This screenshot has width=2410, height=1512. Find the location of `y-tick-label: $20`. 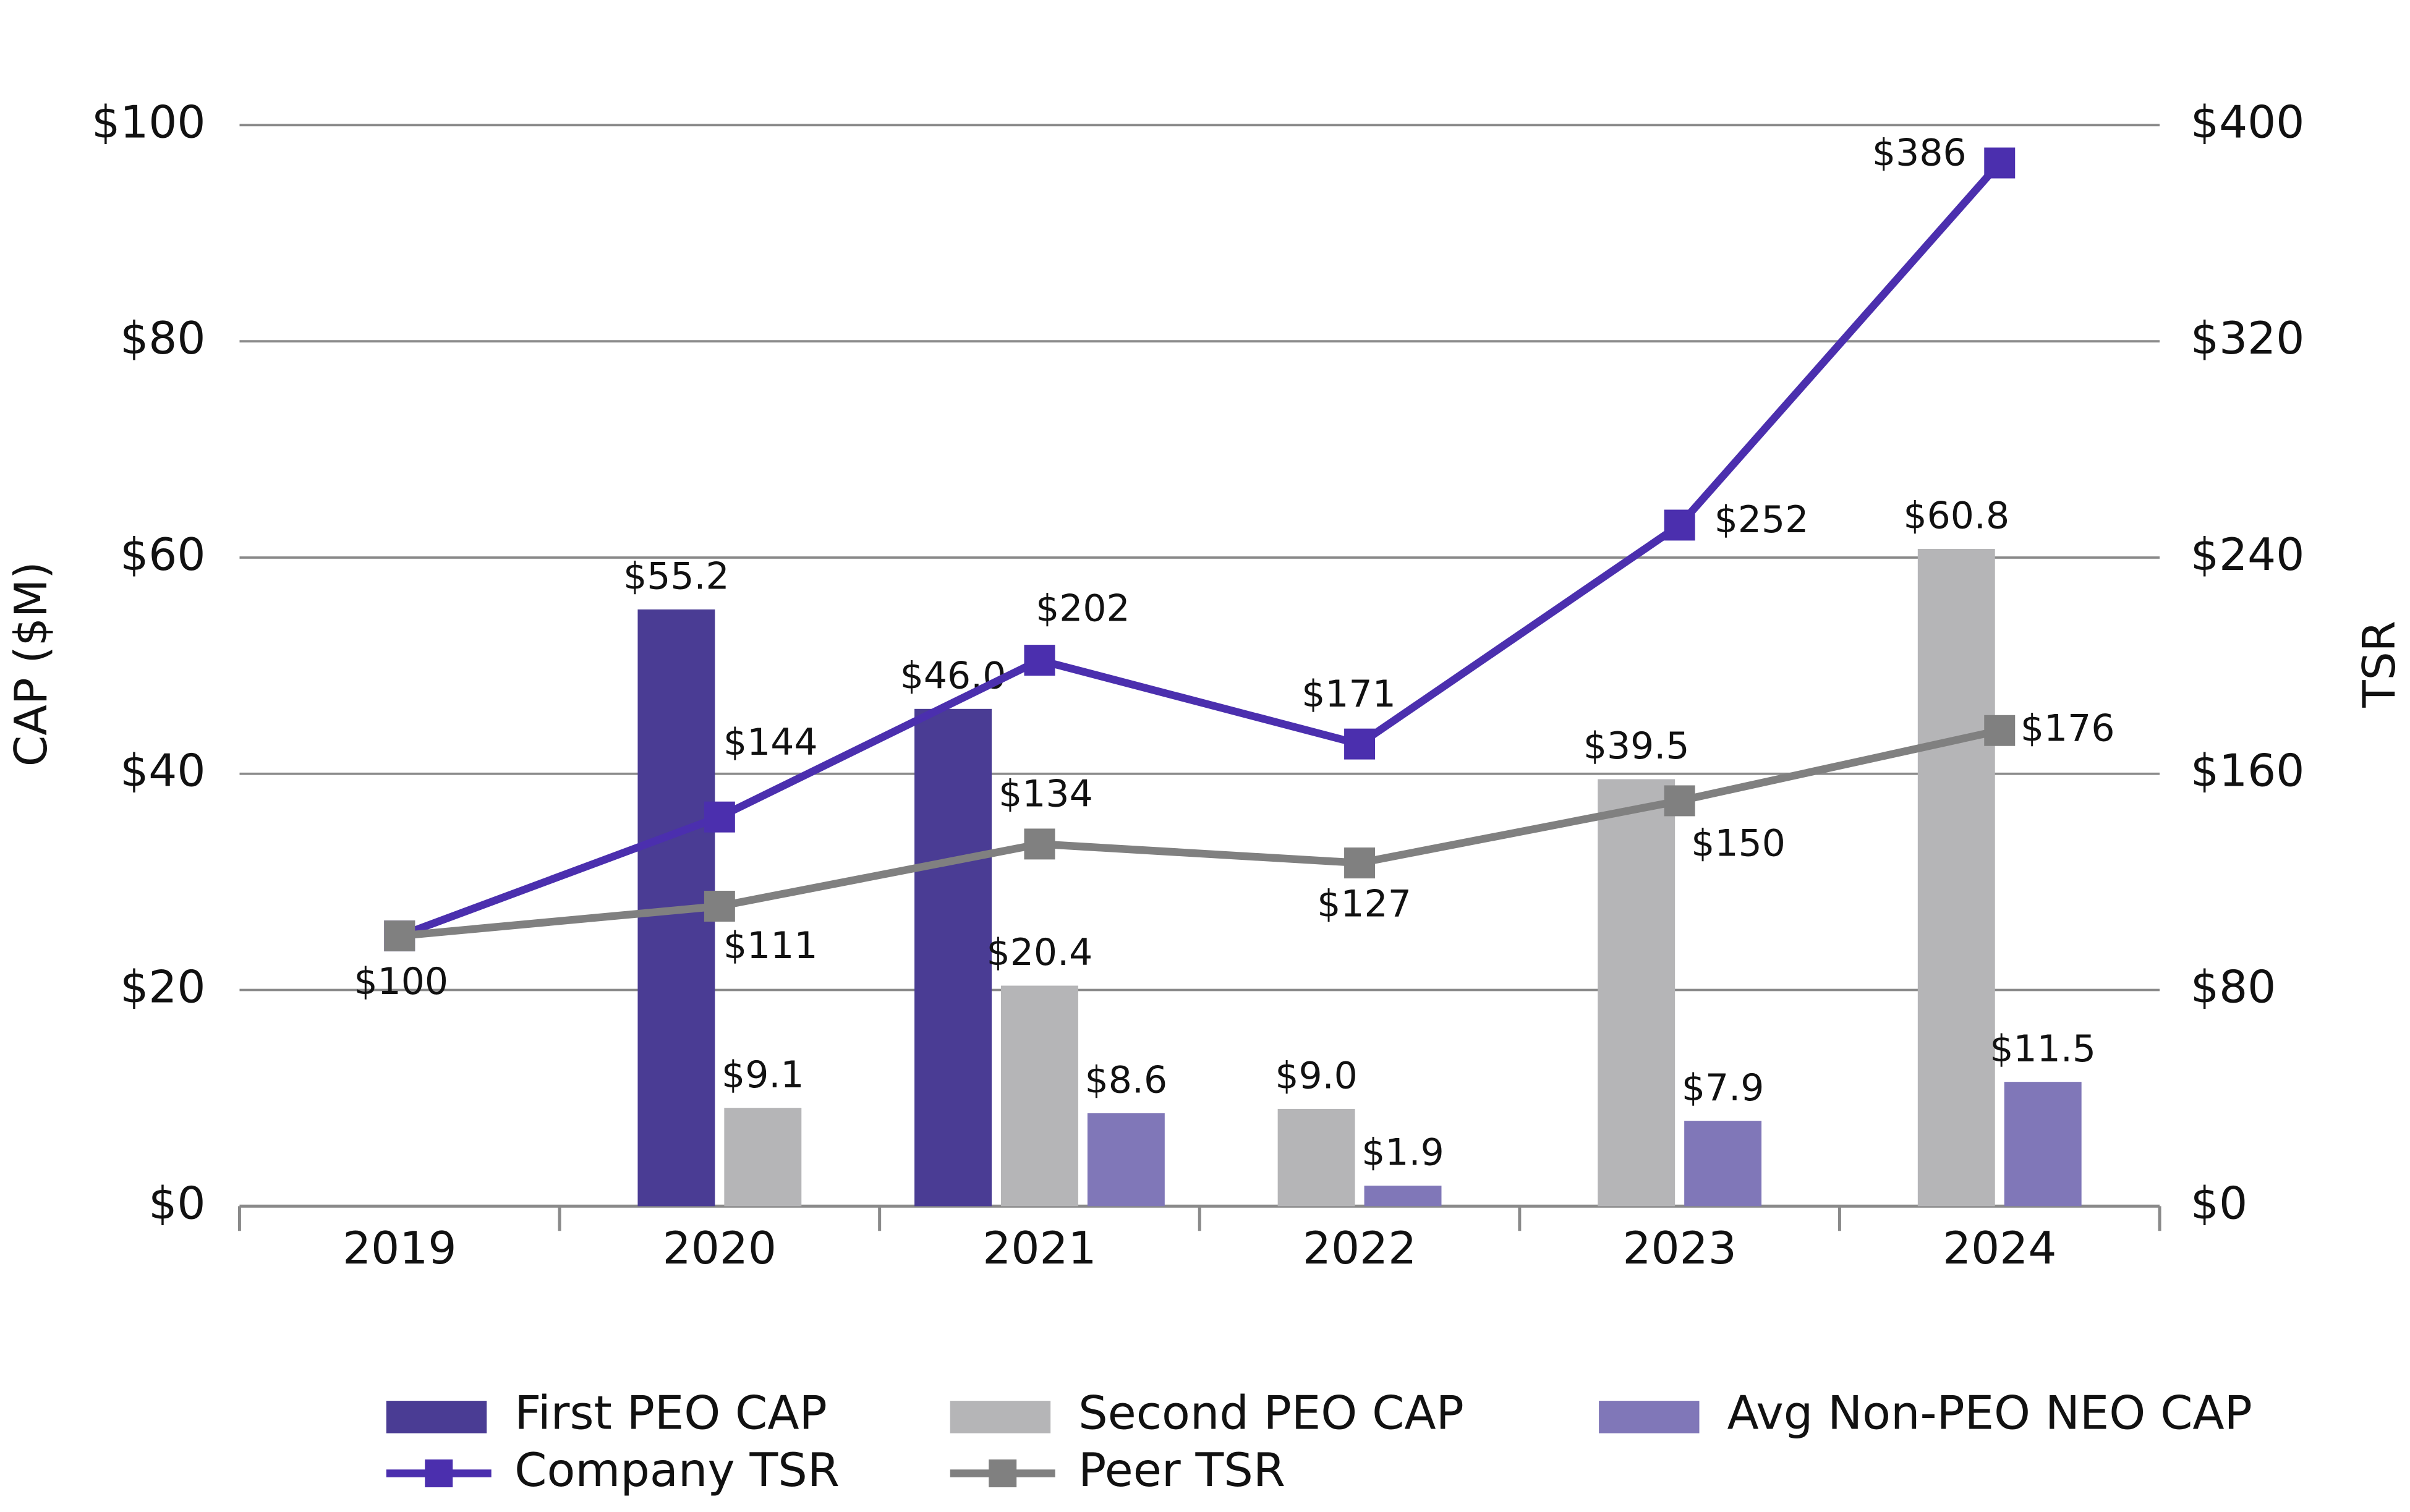

y-tick-label: $20 is located at coordinates (162, 988).